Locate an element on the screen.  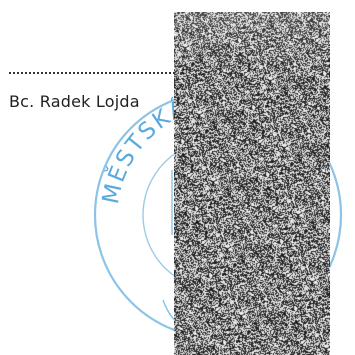
signer-name: Bc. Radek Lojda is located at coordinates (74, 101).